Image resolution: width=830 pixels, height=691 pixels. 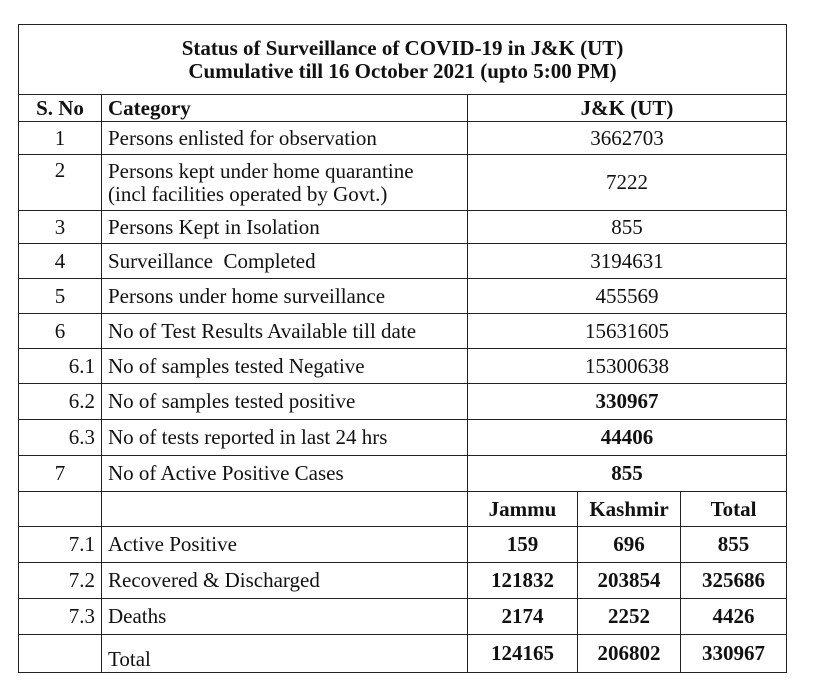 What do you see at coordinates (627, 261) in the screenshot?
I see `row-value: 3194631` at bounding box center [627, 261].